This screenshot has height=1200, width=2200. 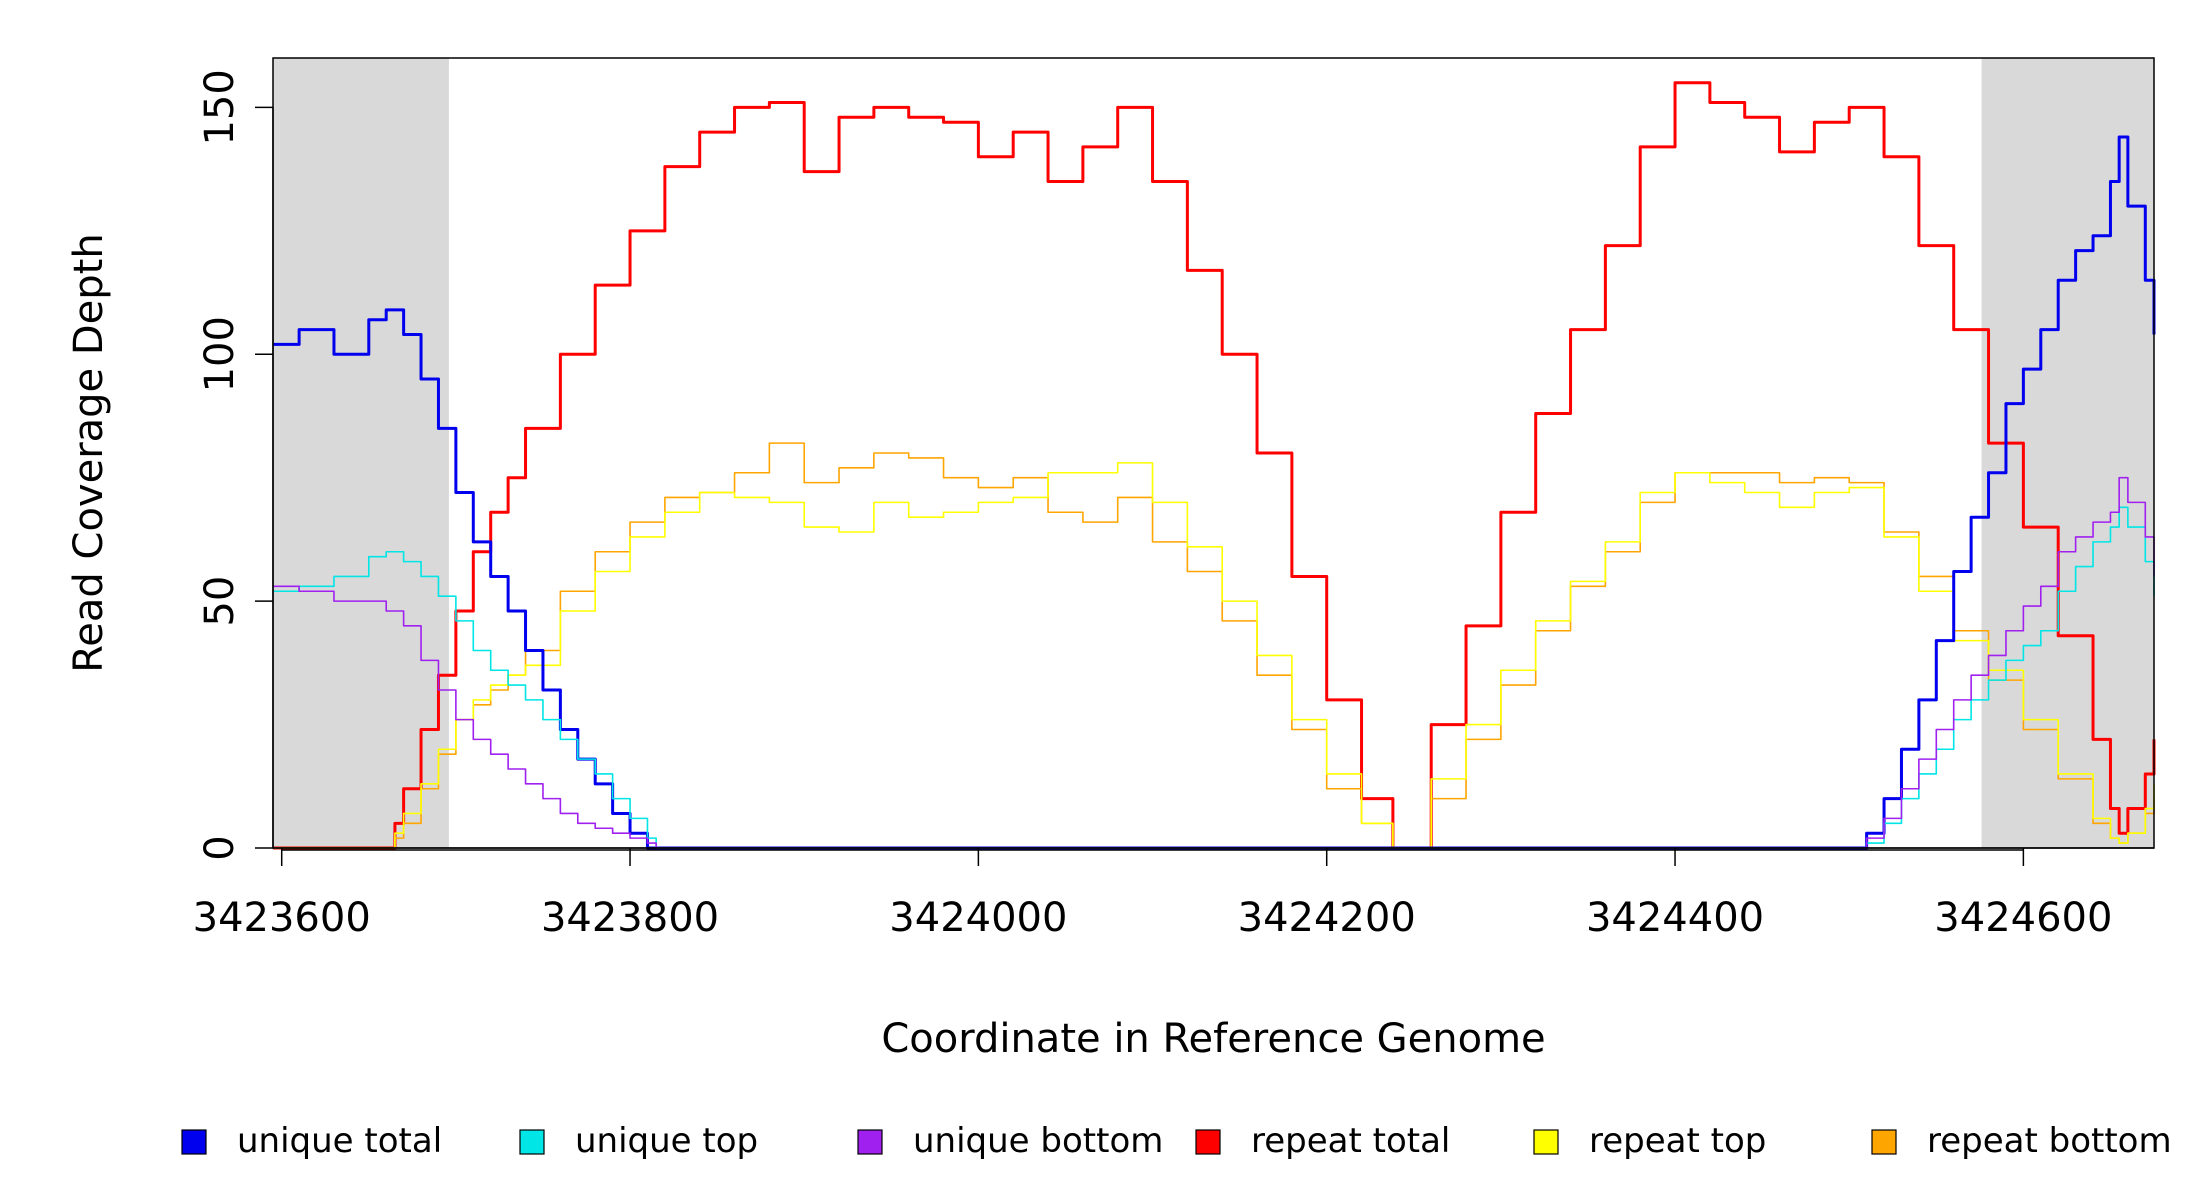 I want to click on y-axis: 0 50 100 150, so click(x=235, y=465).